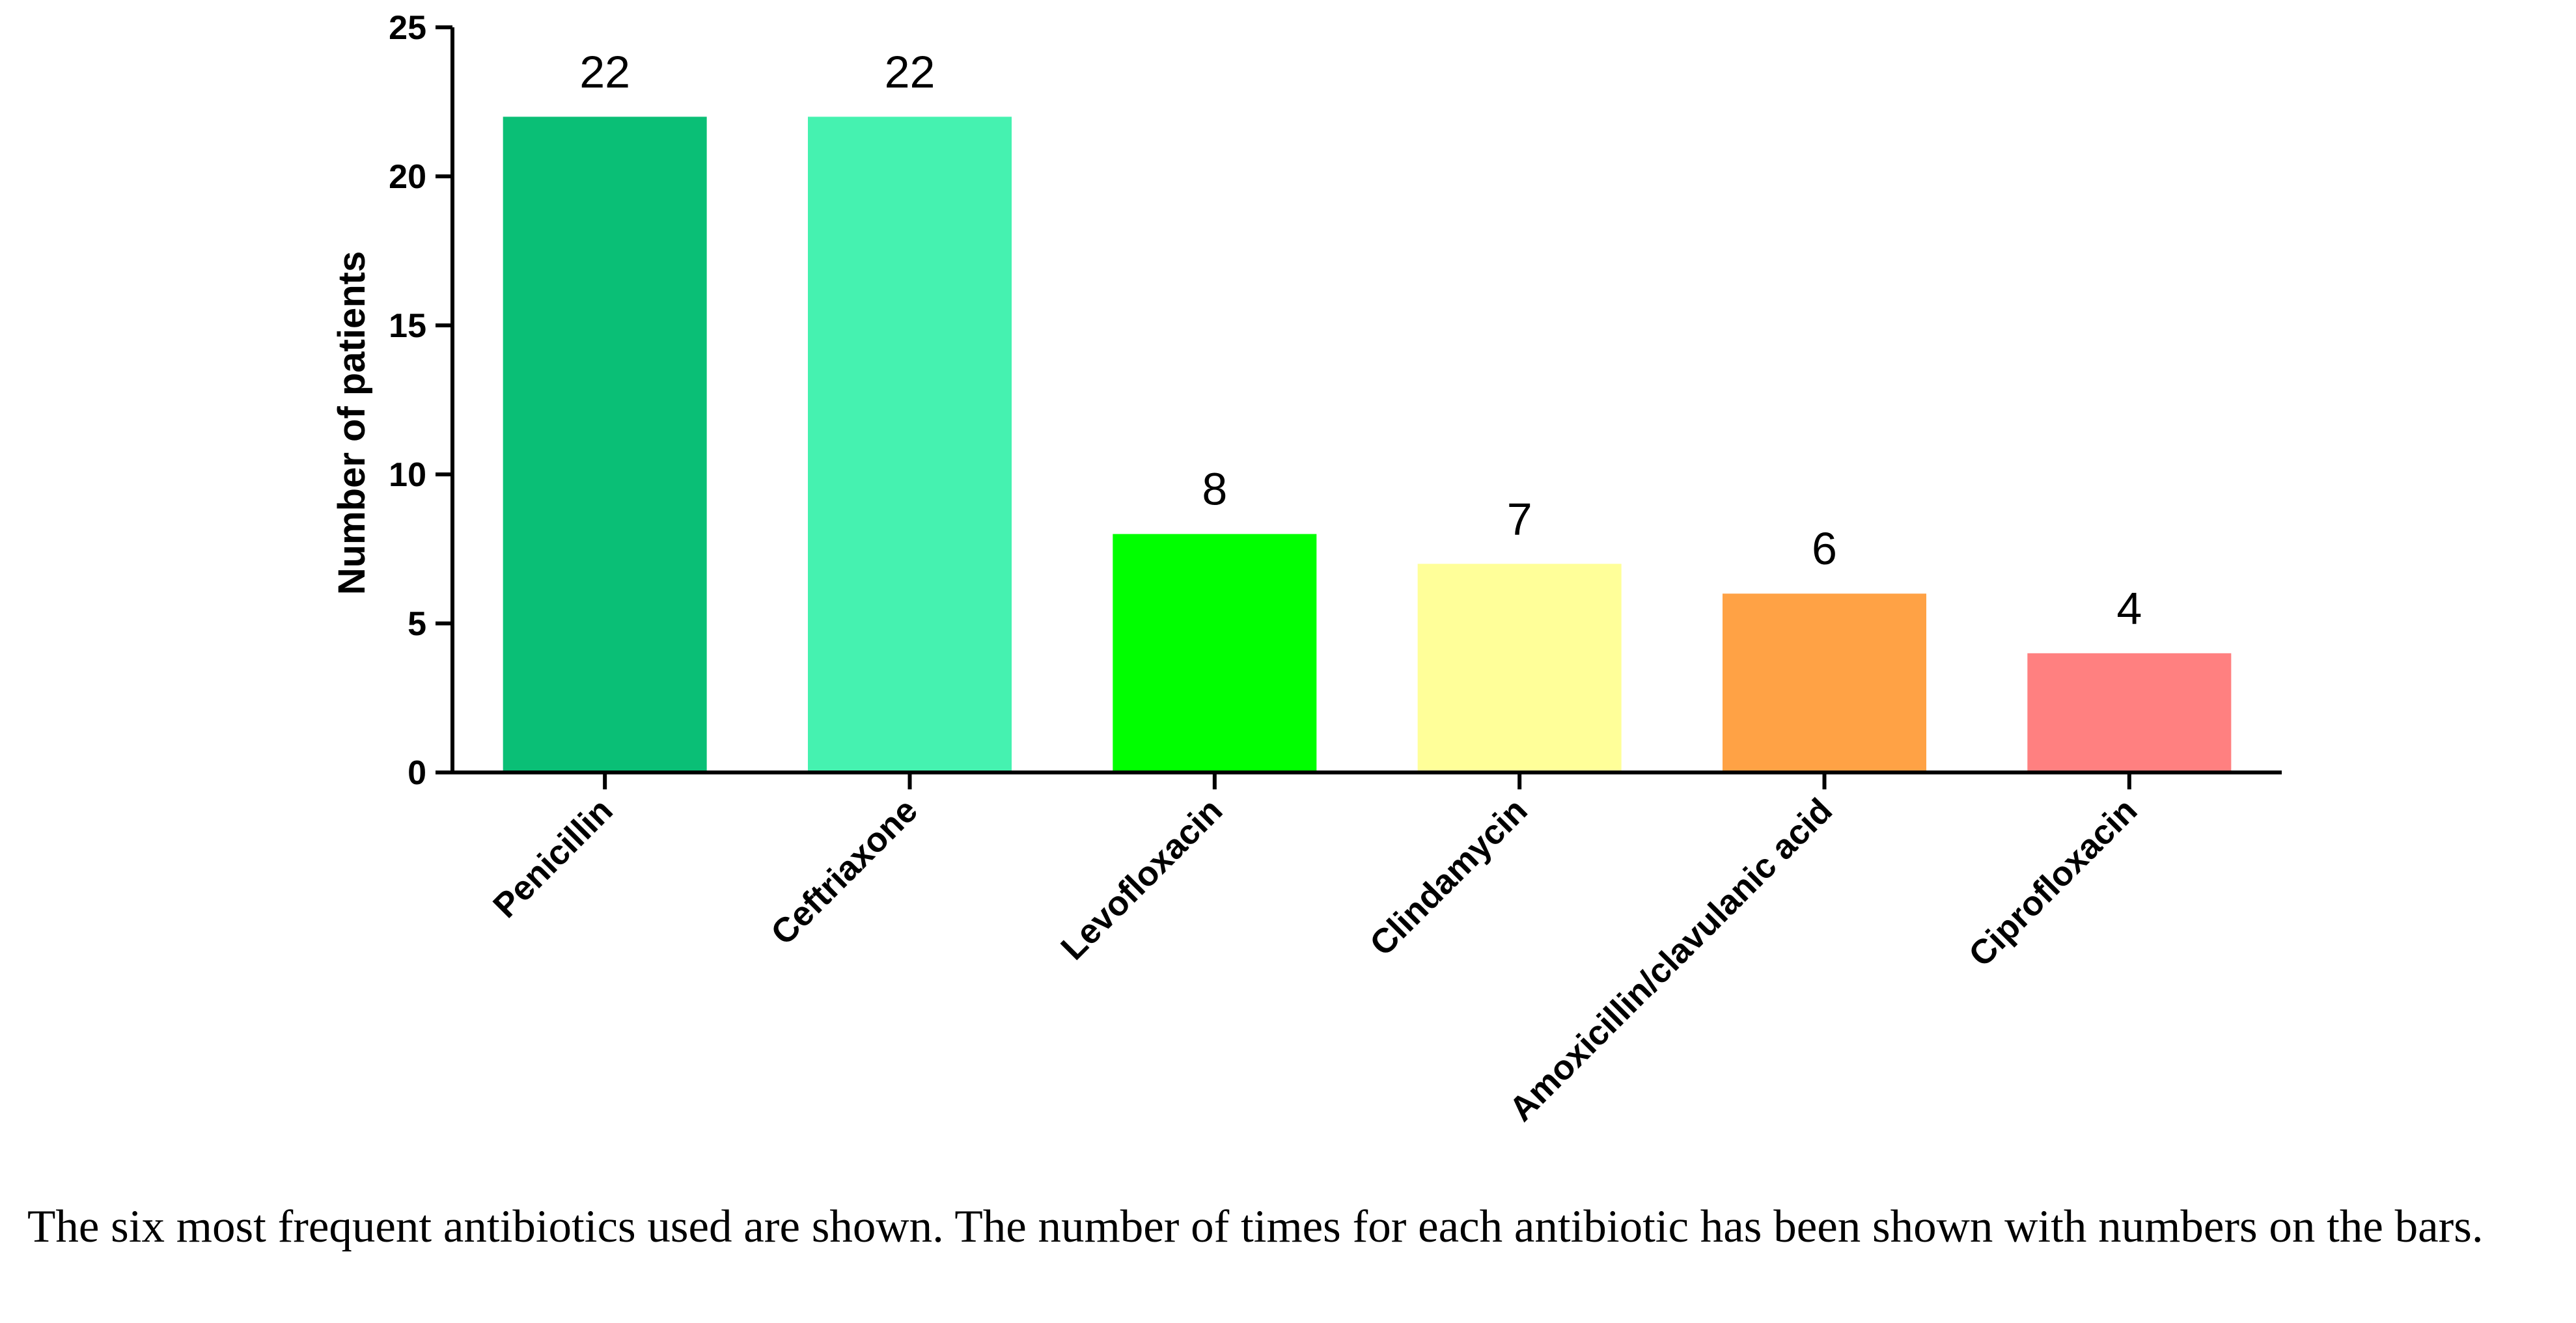  Describe the element at coordinates (421, 400) in the screenshot. I see `y-axis: 0 5 10 15 20 25` at that location.